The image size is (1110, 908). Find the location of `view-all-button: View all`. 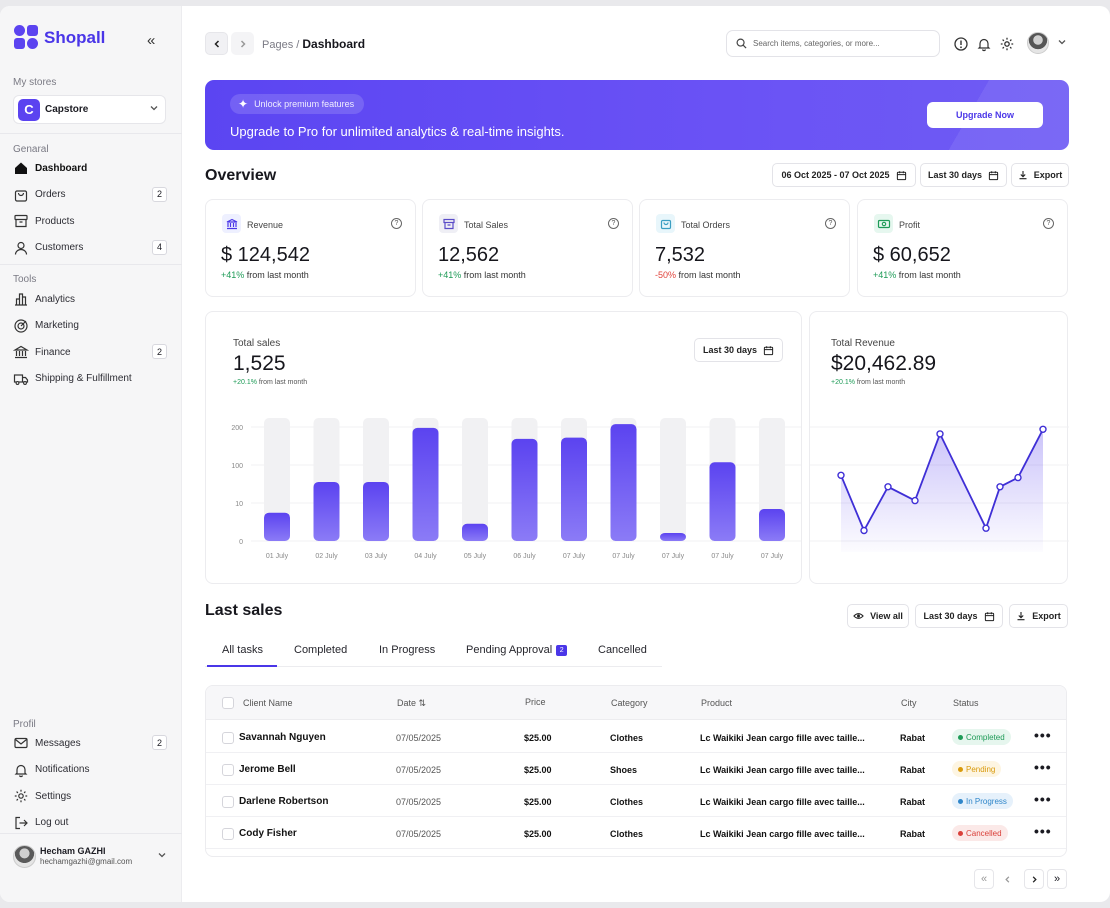

view-all-button: View all is located at coordinates (878, 616).